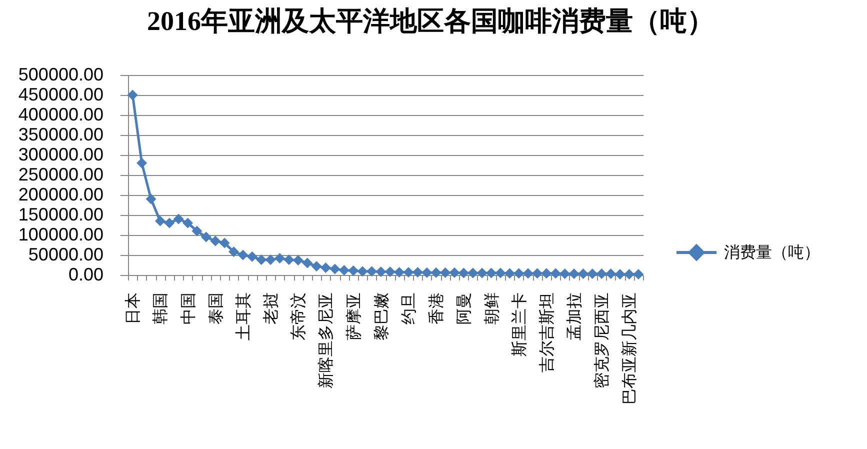 This screenshot has height=449, width=867. Describe the element at coordinates (270, 308) in the screenshot. I see `x-tick-label: 老挝` at that location.